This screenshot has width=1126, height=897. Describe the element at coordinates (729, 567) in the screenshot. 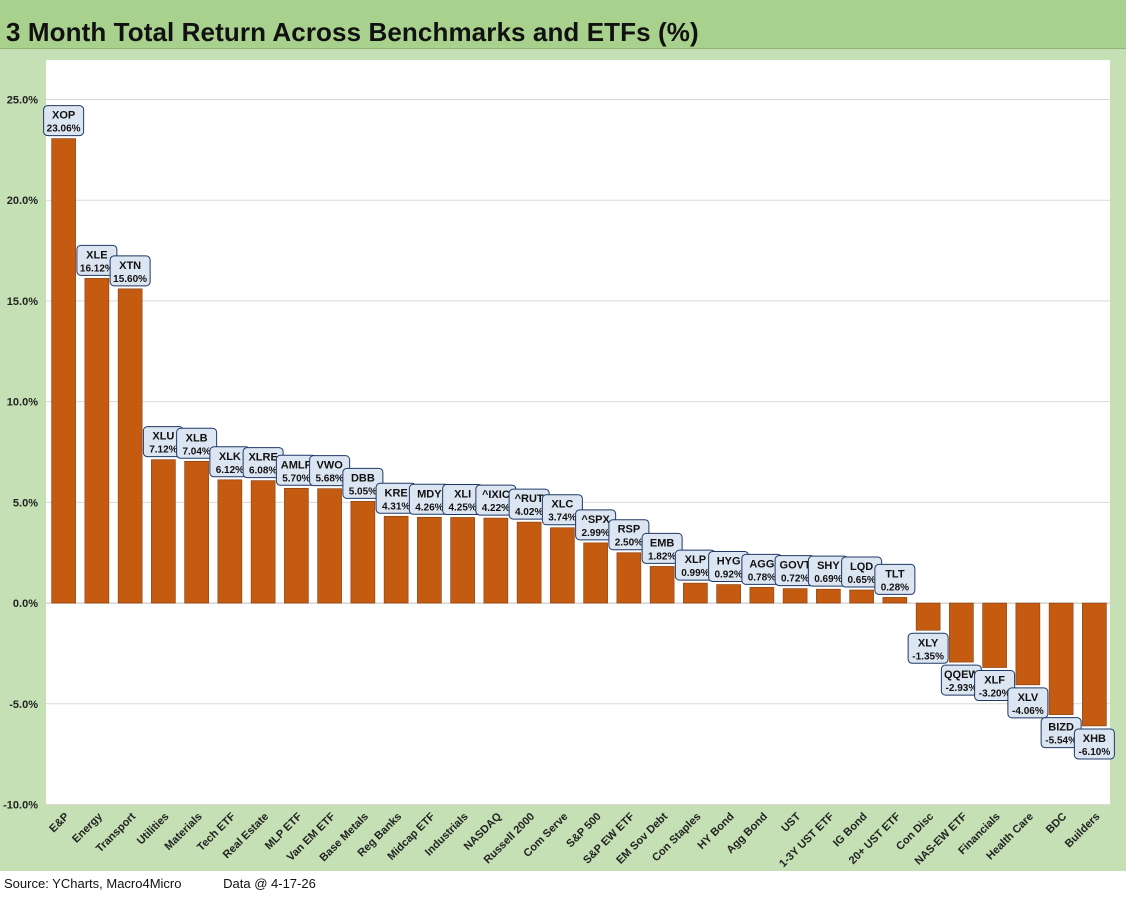

I see `data-label: HYG 0.92%` at that location.